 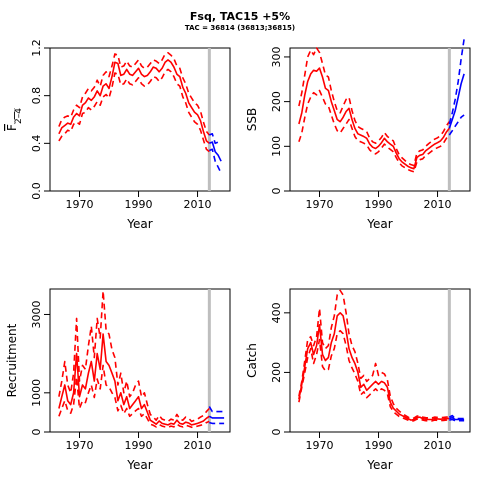 I want to click on y-axis-label: Catch, so click(x=252, y=360).